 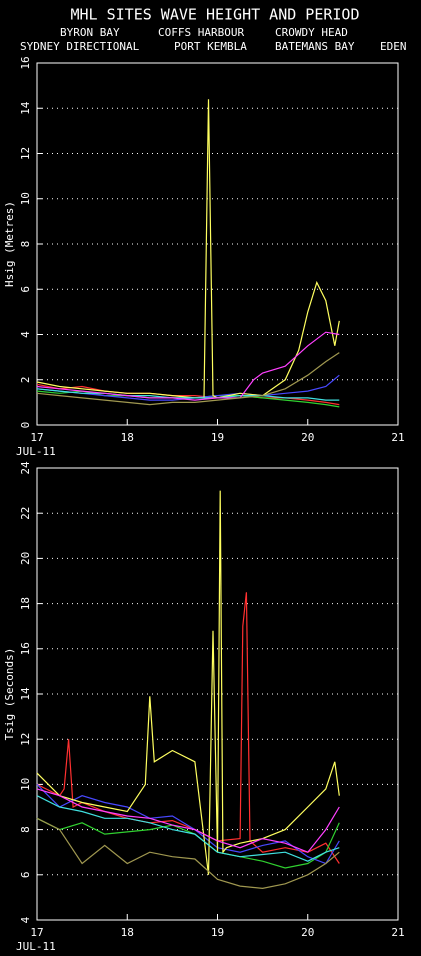 What do you see at coordinates (215, 15) in the screenshot?
I see `chart-title: MHL SITES WAVE HEIGHT AND PERIOD` at bounding box center [215, 15].